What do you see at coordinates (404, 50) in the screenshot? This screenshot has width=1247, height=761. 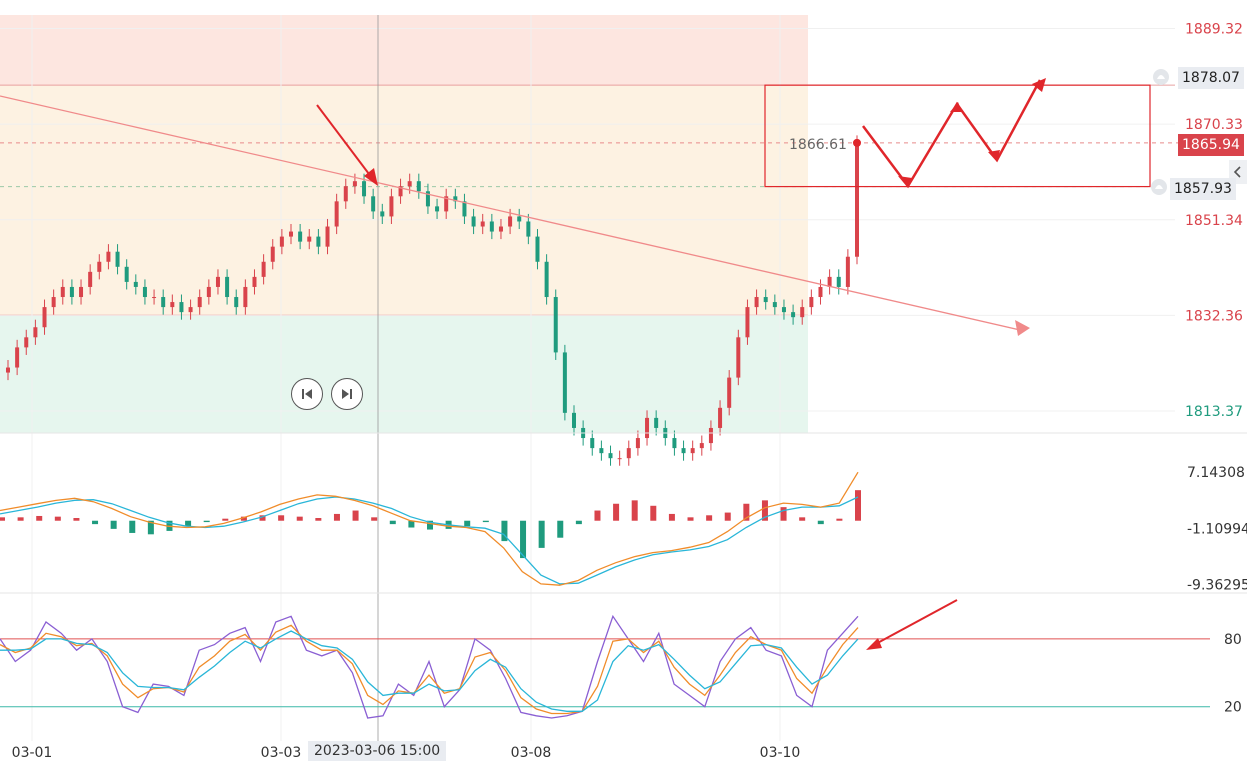 I see `resistance-zone` at bounding box center [404, 50].